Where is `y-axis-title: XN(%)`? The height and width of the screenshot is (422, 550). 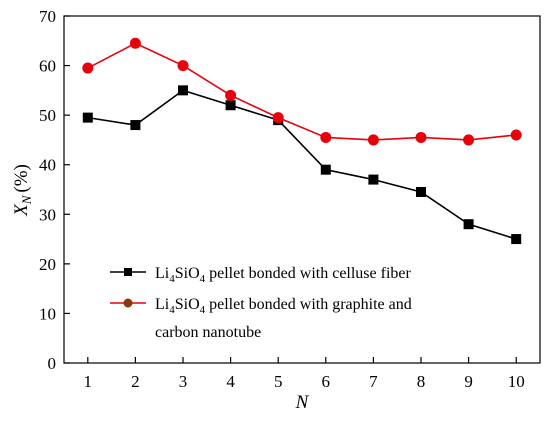 y-axis-title: XN(%) is located at coordinates (22, 190).